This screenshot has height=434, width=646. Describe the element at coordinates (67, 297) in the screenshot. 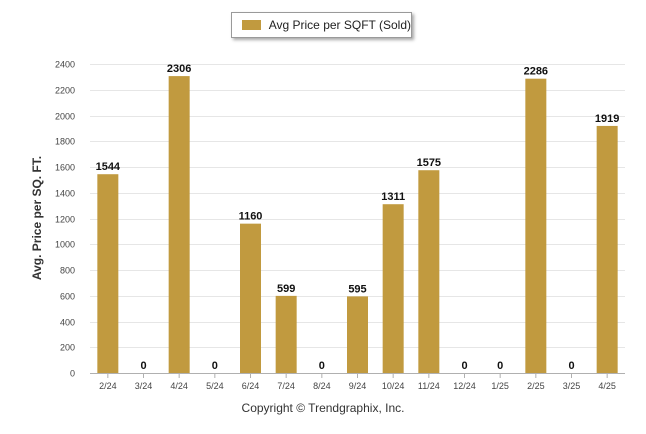

I see `y-tick-label: 600` at that location.